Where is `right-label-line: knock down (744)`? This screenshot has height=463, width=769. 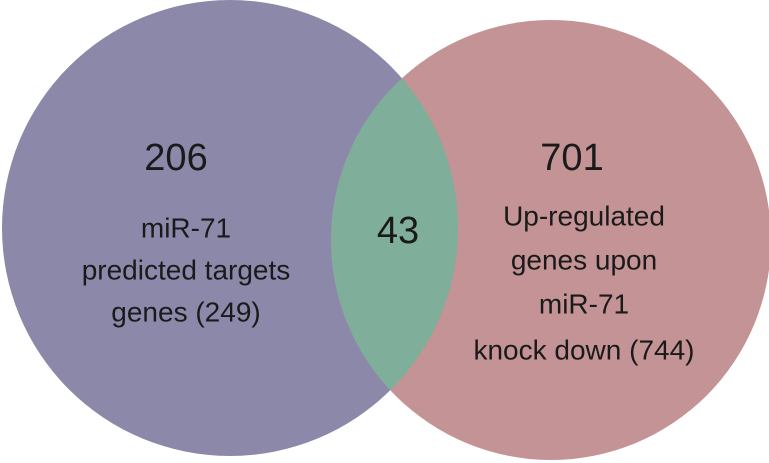
right-label-line: knock down (744) is located at coordinates (583, 349).